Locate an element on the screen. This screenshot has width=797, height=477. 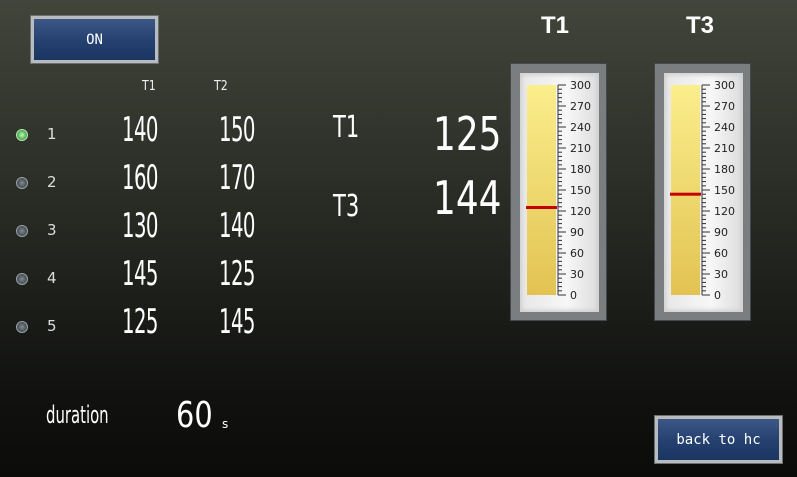
row-number: 1 is located at coordinates (52, 134).